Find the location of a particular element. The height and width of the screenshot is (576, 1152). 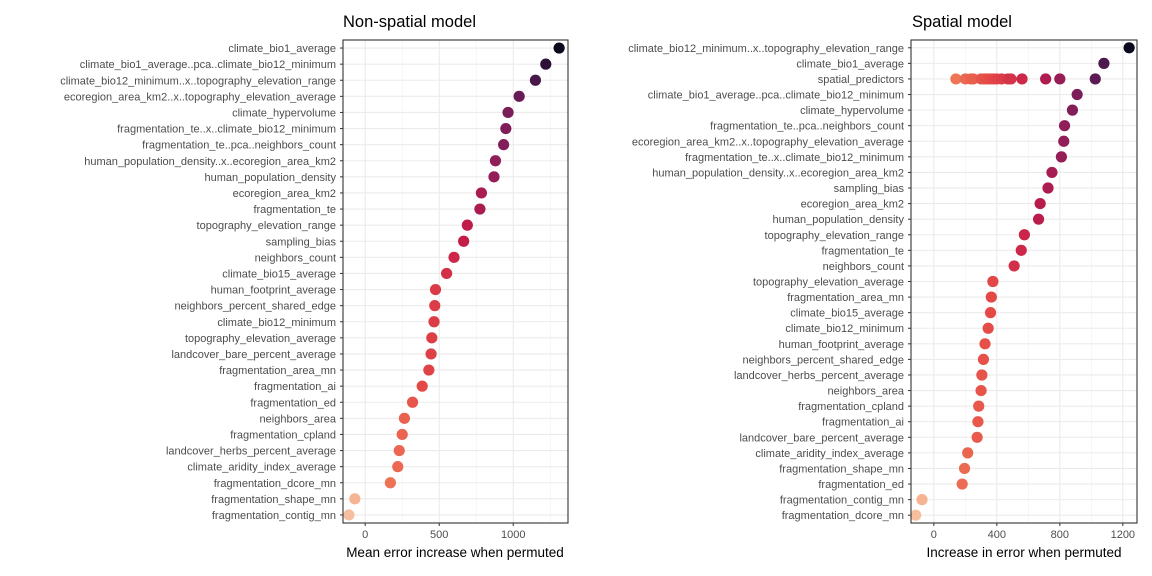

category-label: human_footprint_average is located at coordinates (273, 291).